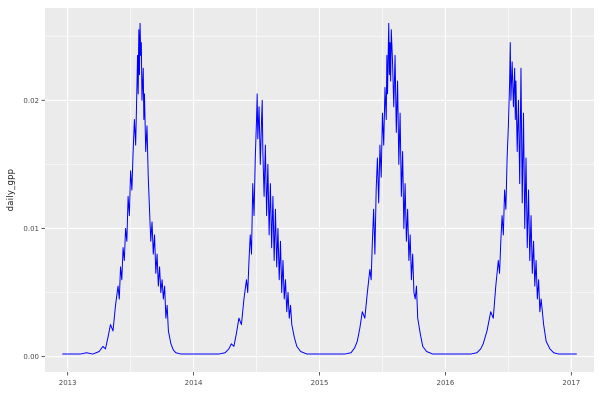  I want to click on x-tick-label: 2015, so click(320, 383).